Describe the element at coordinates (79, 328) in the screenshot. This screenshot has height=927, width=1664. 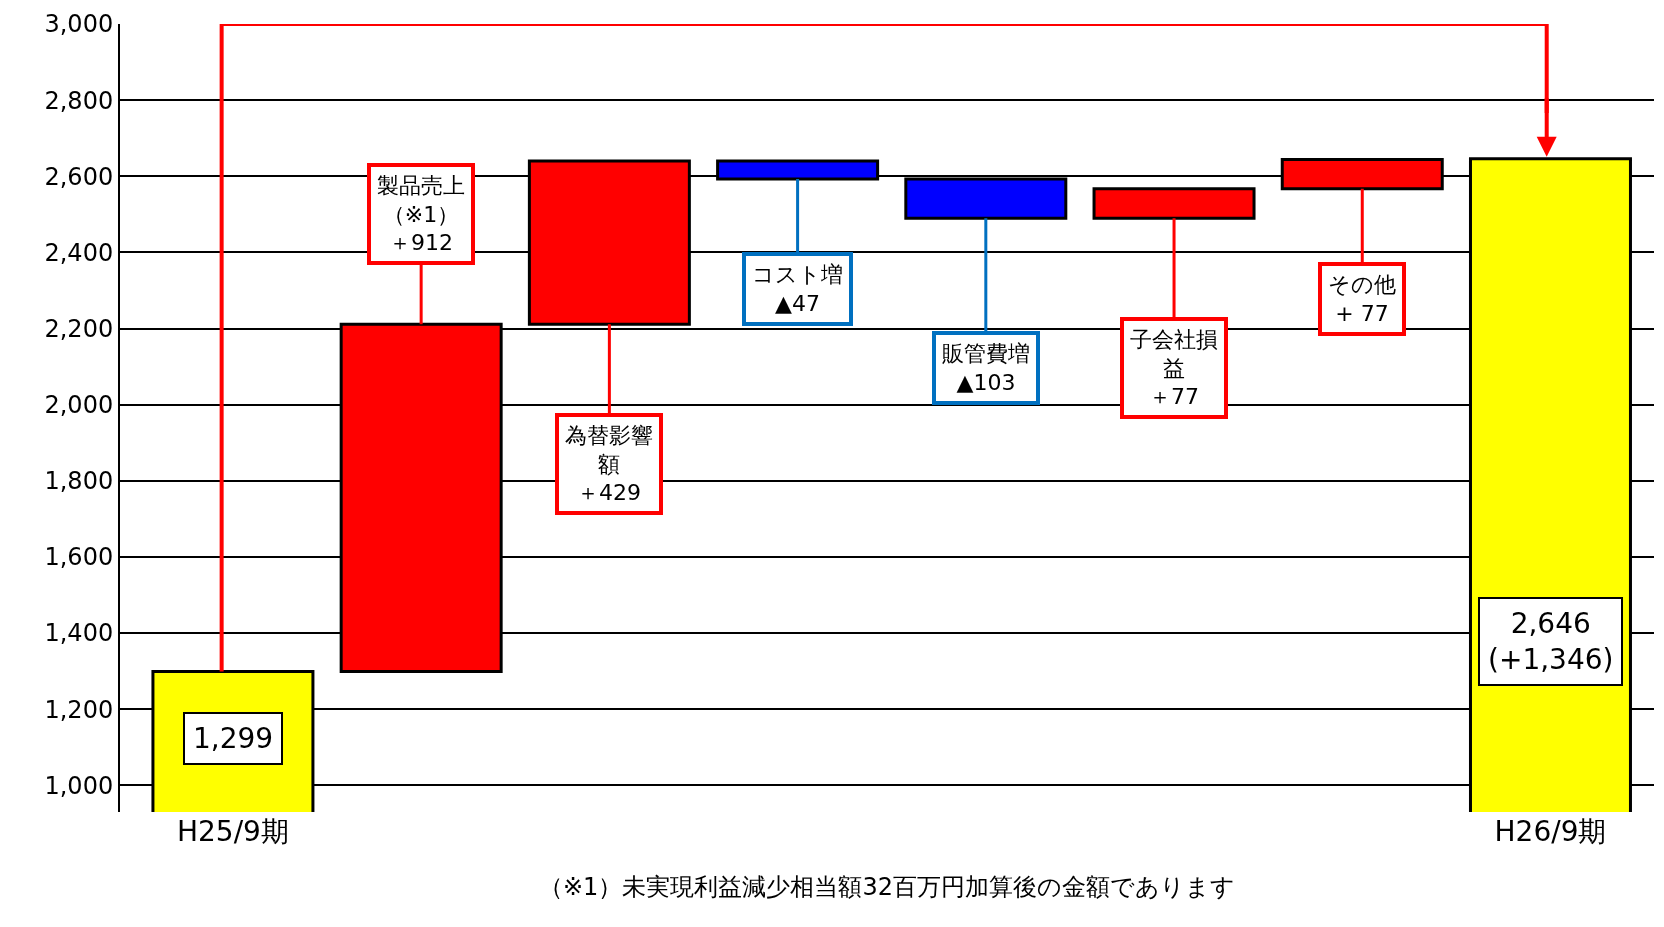
I see `y-tick-label: 2,200` at that location.